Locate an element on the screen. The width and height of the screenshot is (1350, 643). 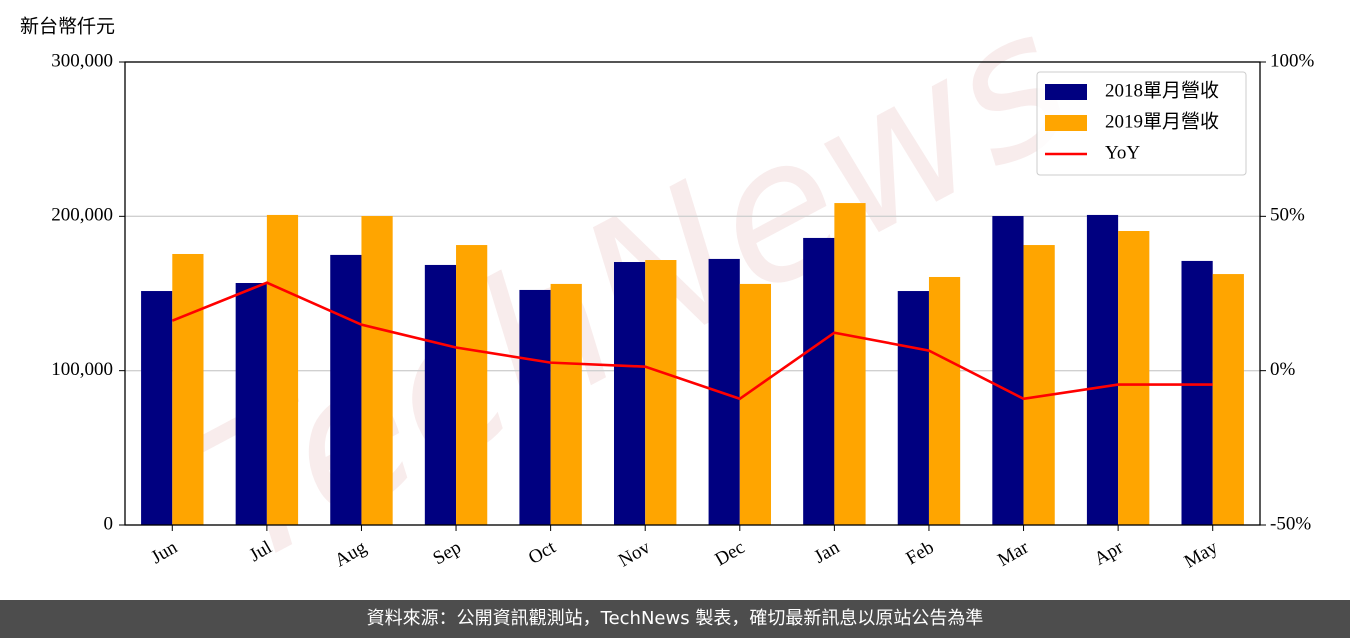
x-tick-label: Mar is located at coordinates (1013, 554).